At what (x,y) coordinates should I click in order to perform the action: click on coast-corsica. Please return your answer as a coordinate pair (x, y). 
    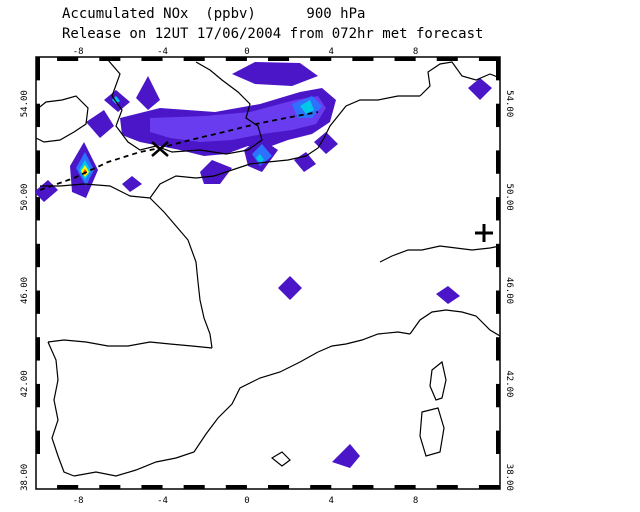
    Looking at the image, I should click on (438, 380).